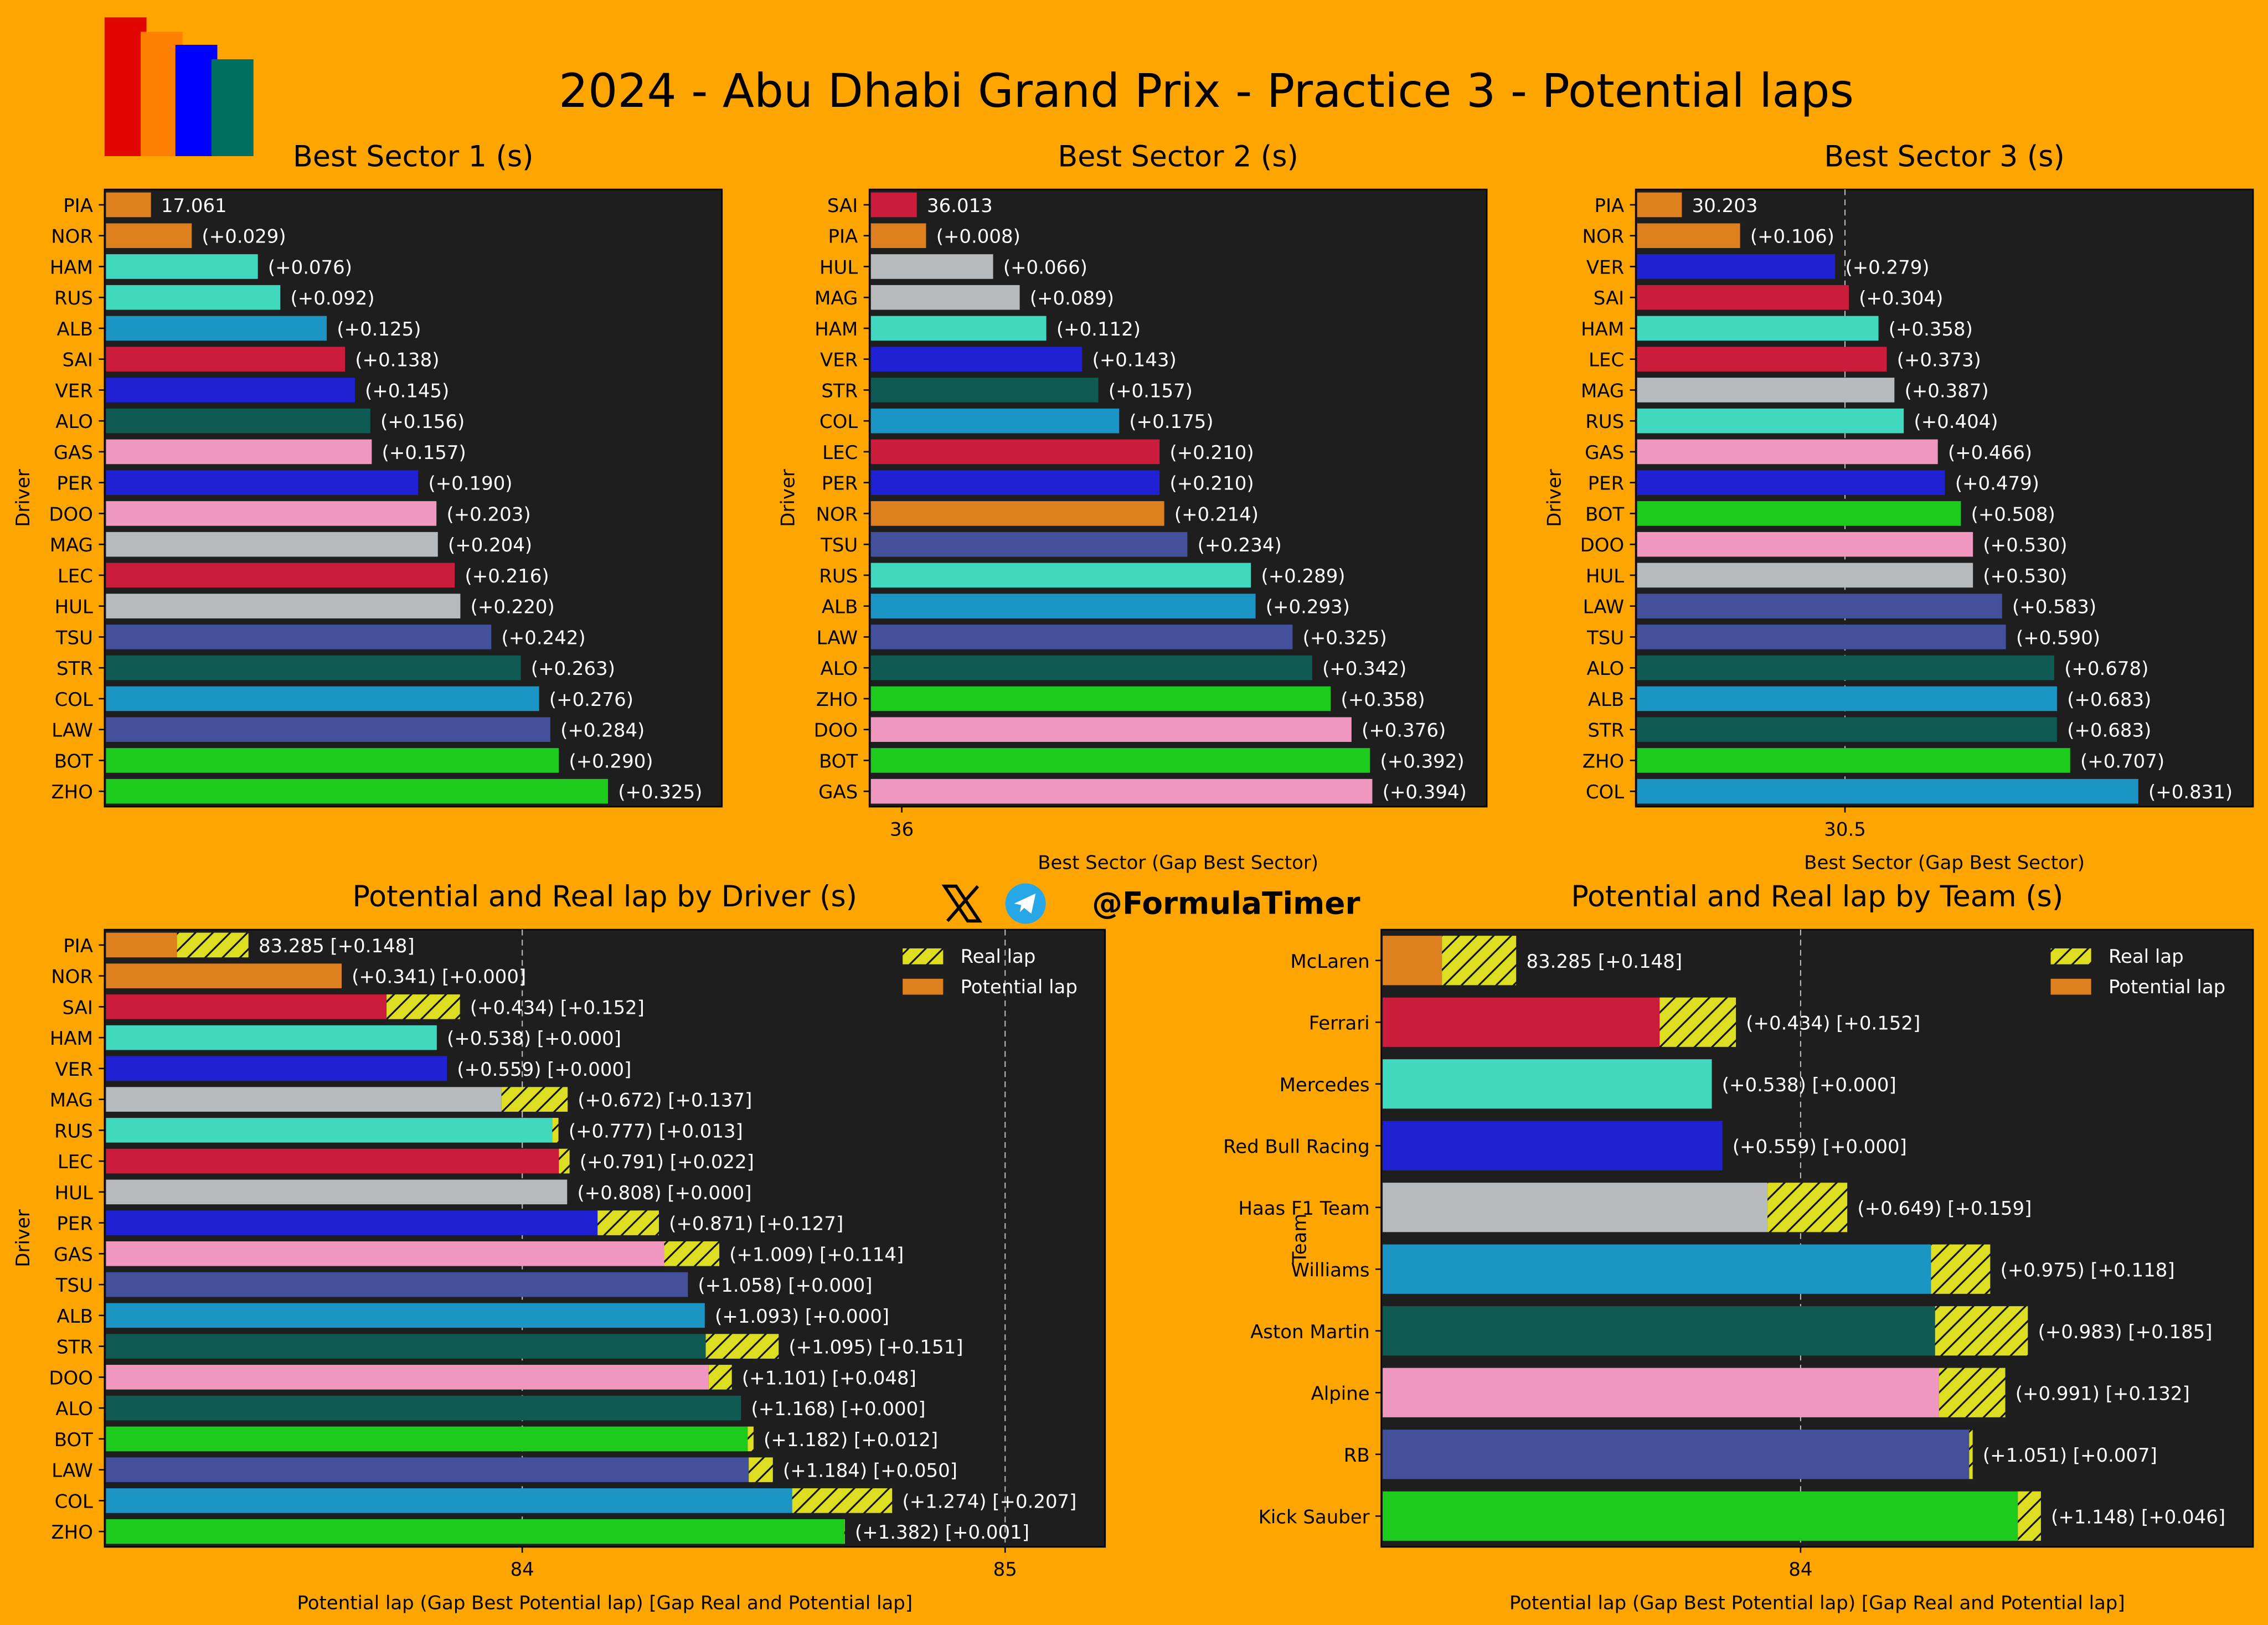  Describe the element at coordinates (1310, 1332) in the screenshot. I see `y-tick-label: Aston Martin` at that location.